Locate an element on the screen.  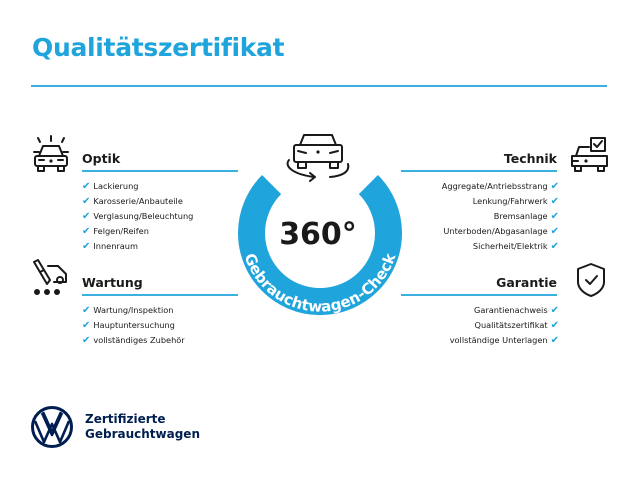
car-checklist-icon is located at coordinates (589, 154).